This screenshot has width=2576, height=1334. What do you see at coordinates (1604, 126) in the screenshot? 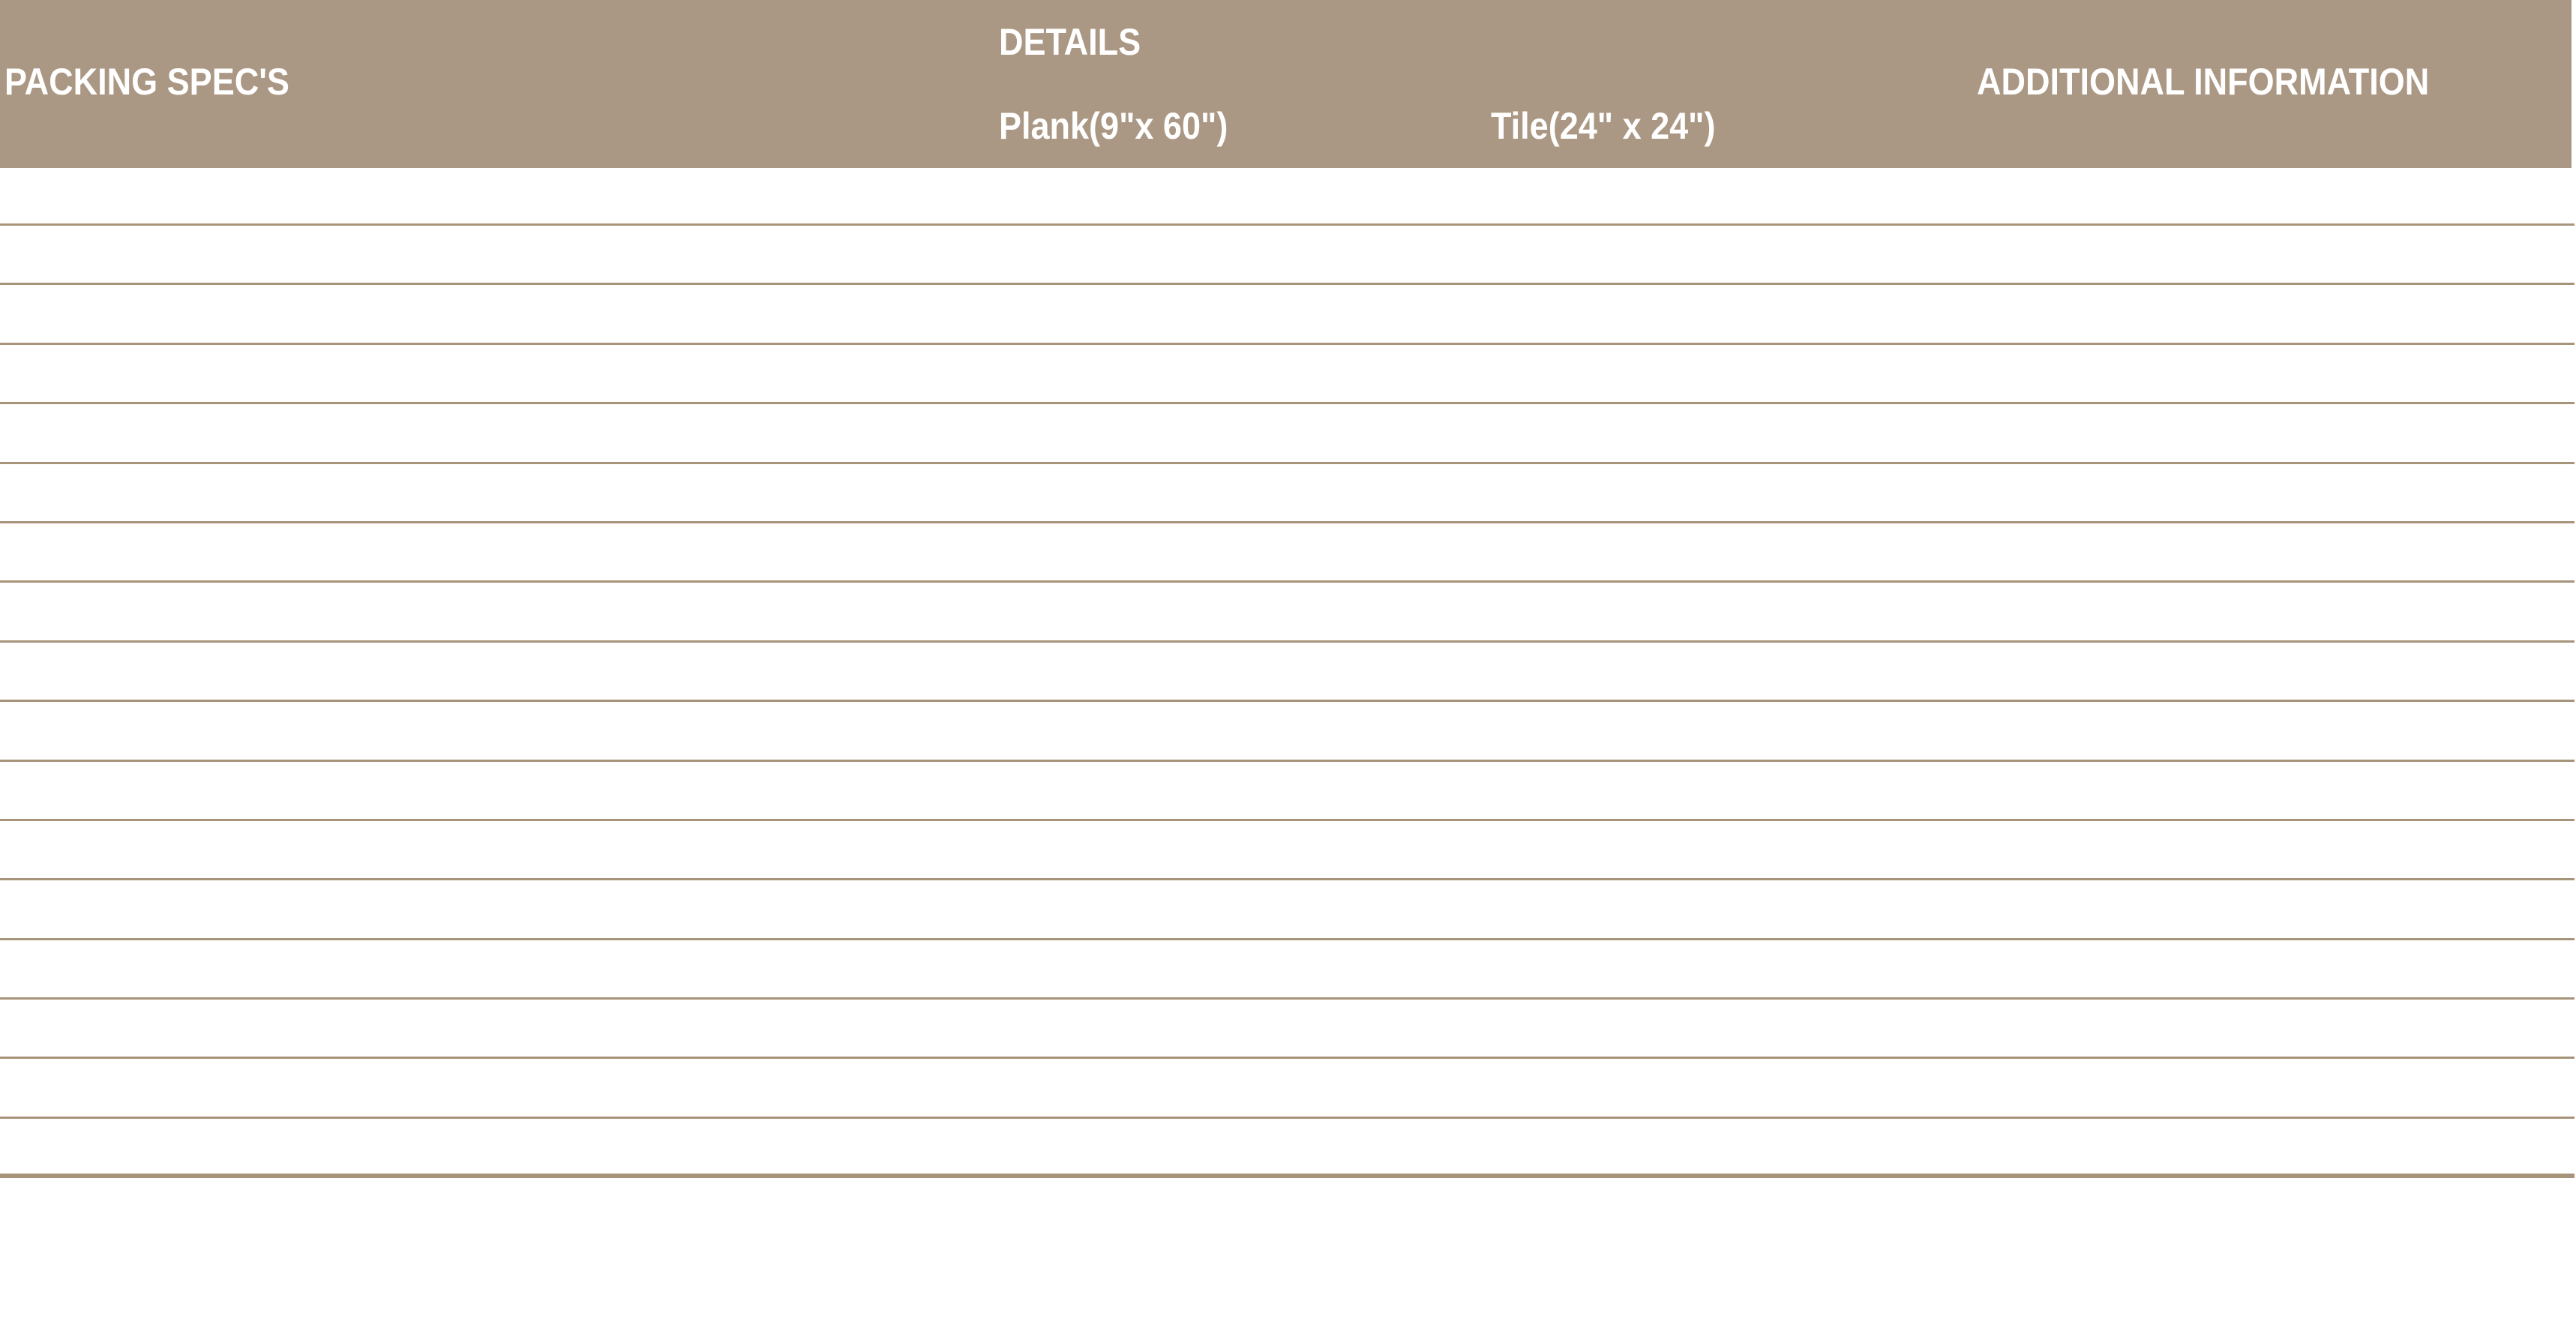
I see `tile-column-header: Tile(24" x 24")` at bounding box center [1604, 126].